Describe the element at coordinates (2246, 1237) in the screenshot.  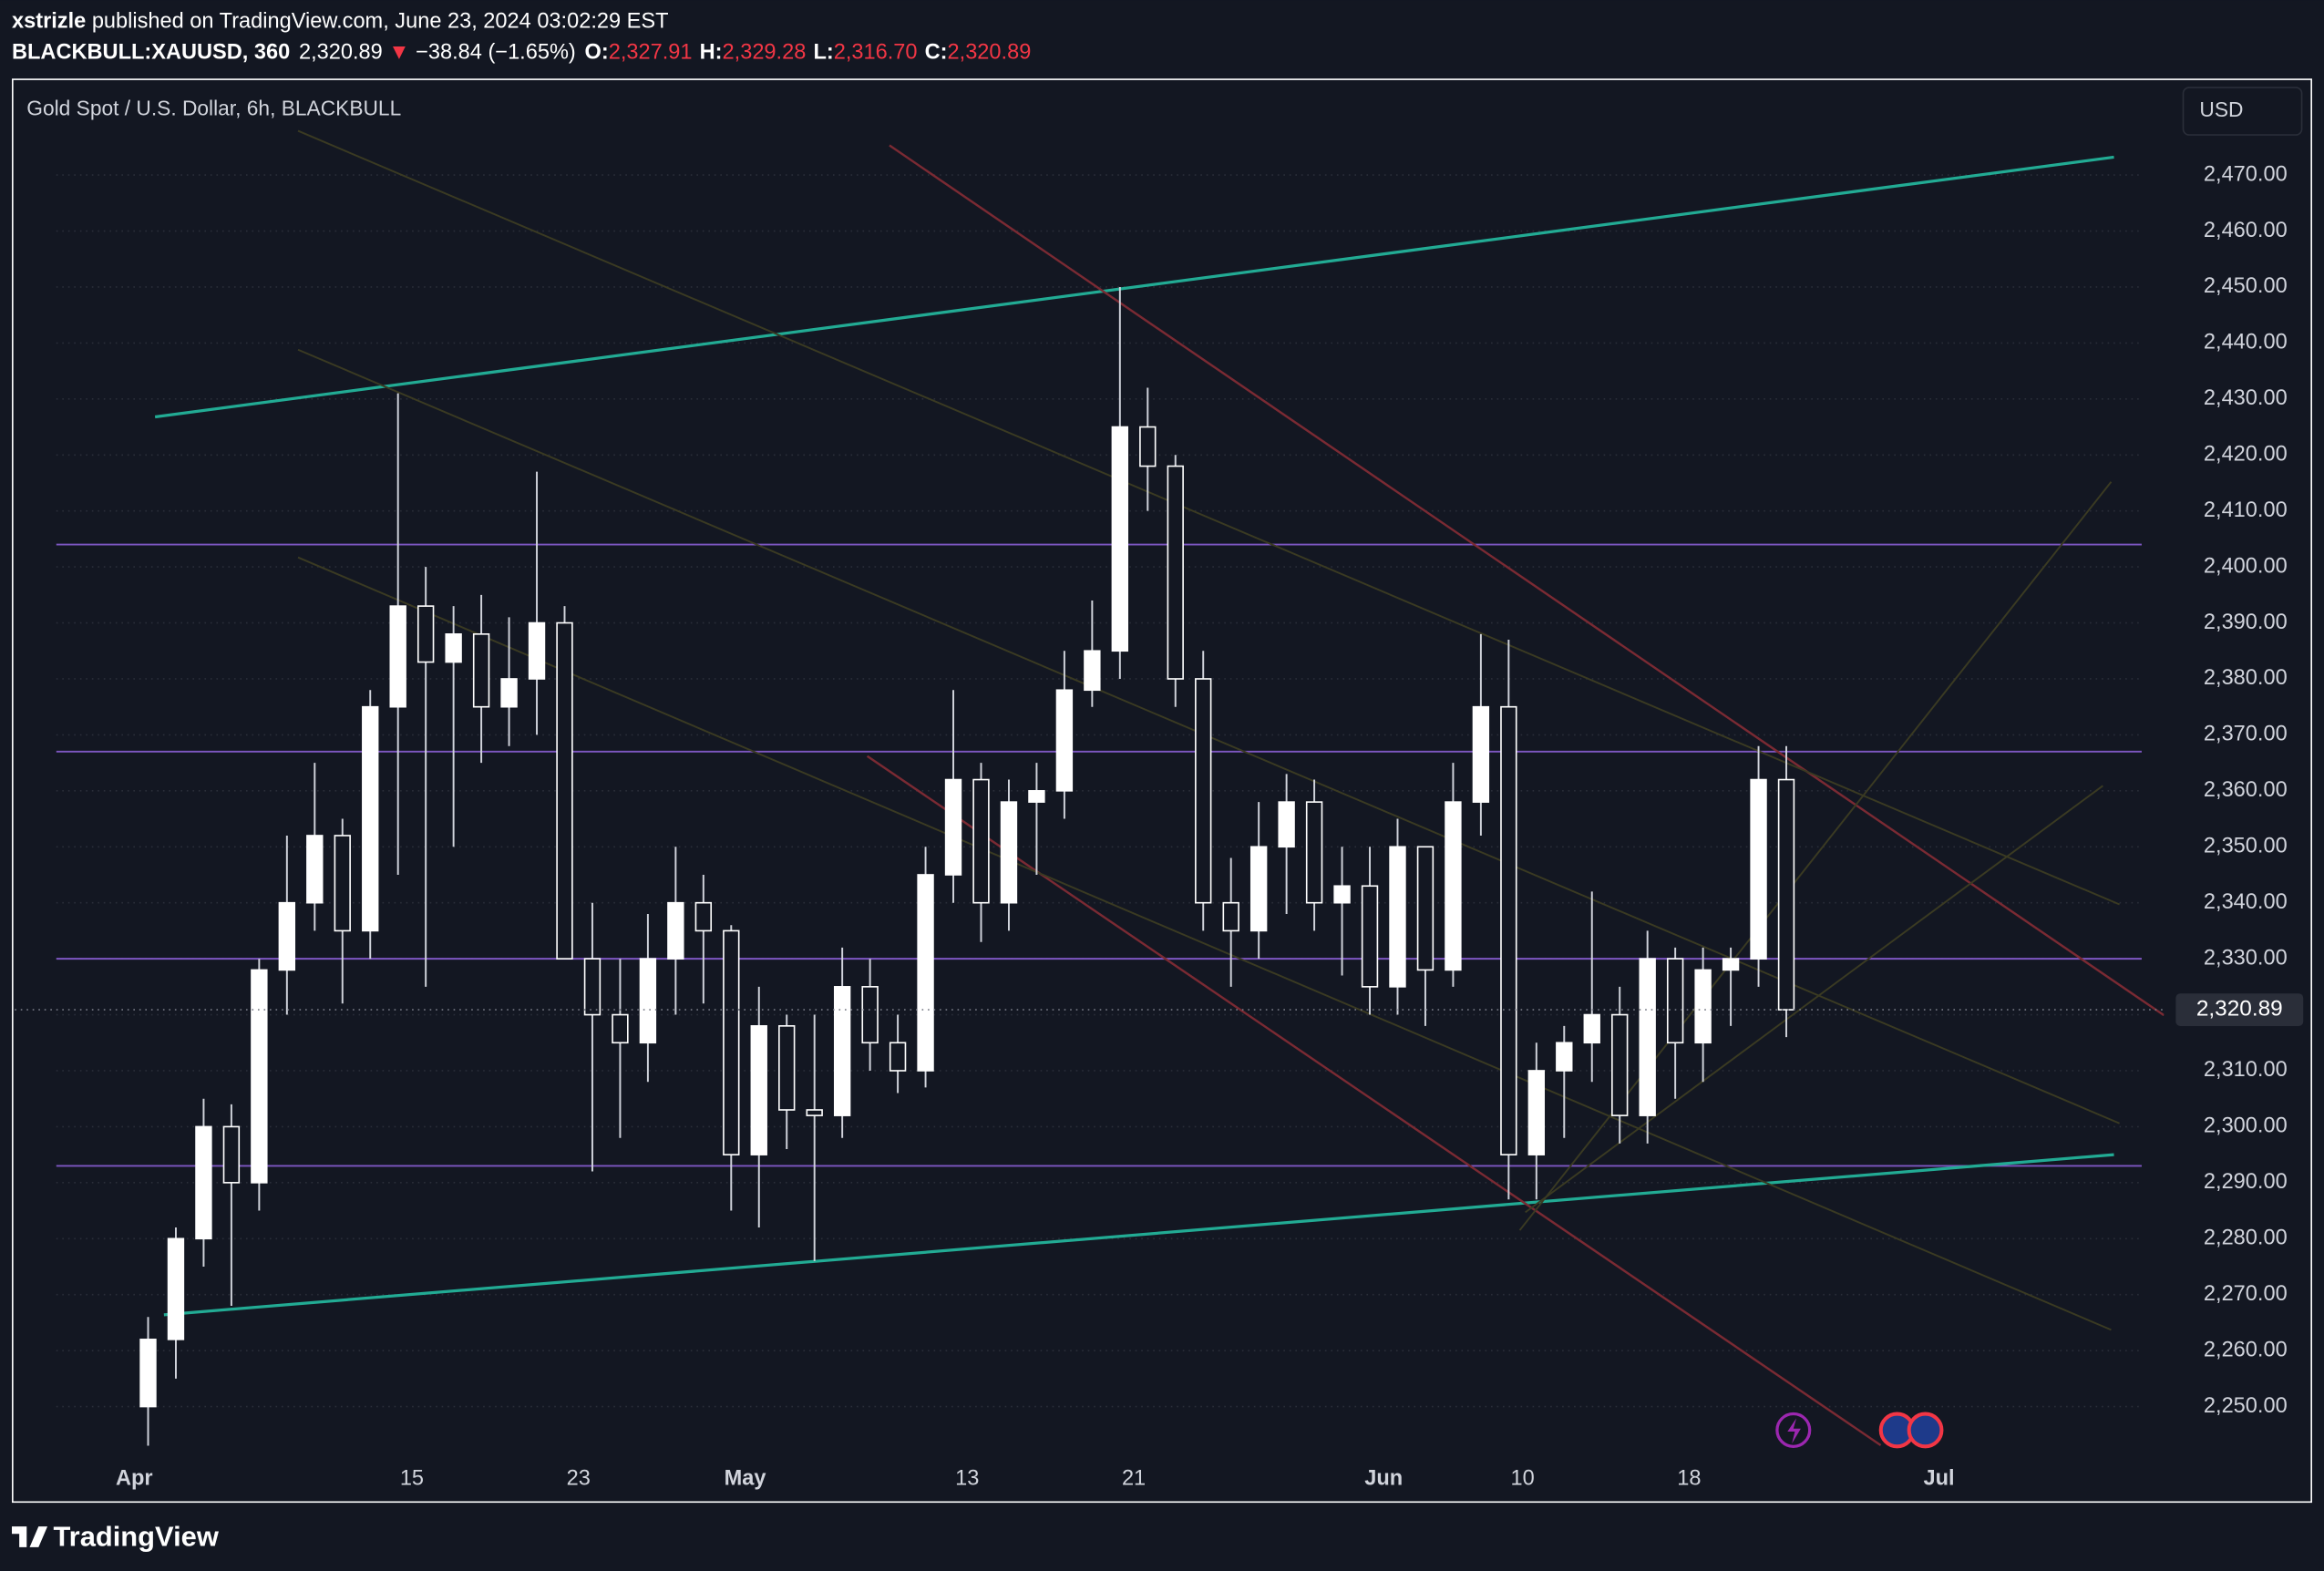
I see `y-tick-label: 2,280.00` at that location.